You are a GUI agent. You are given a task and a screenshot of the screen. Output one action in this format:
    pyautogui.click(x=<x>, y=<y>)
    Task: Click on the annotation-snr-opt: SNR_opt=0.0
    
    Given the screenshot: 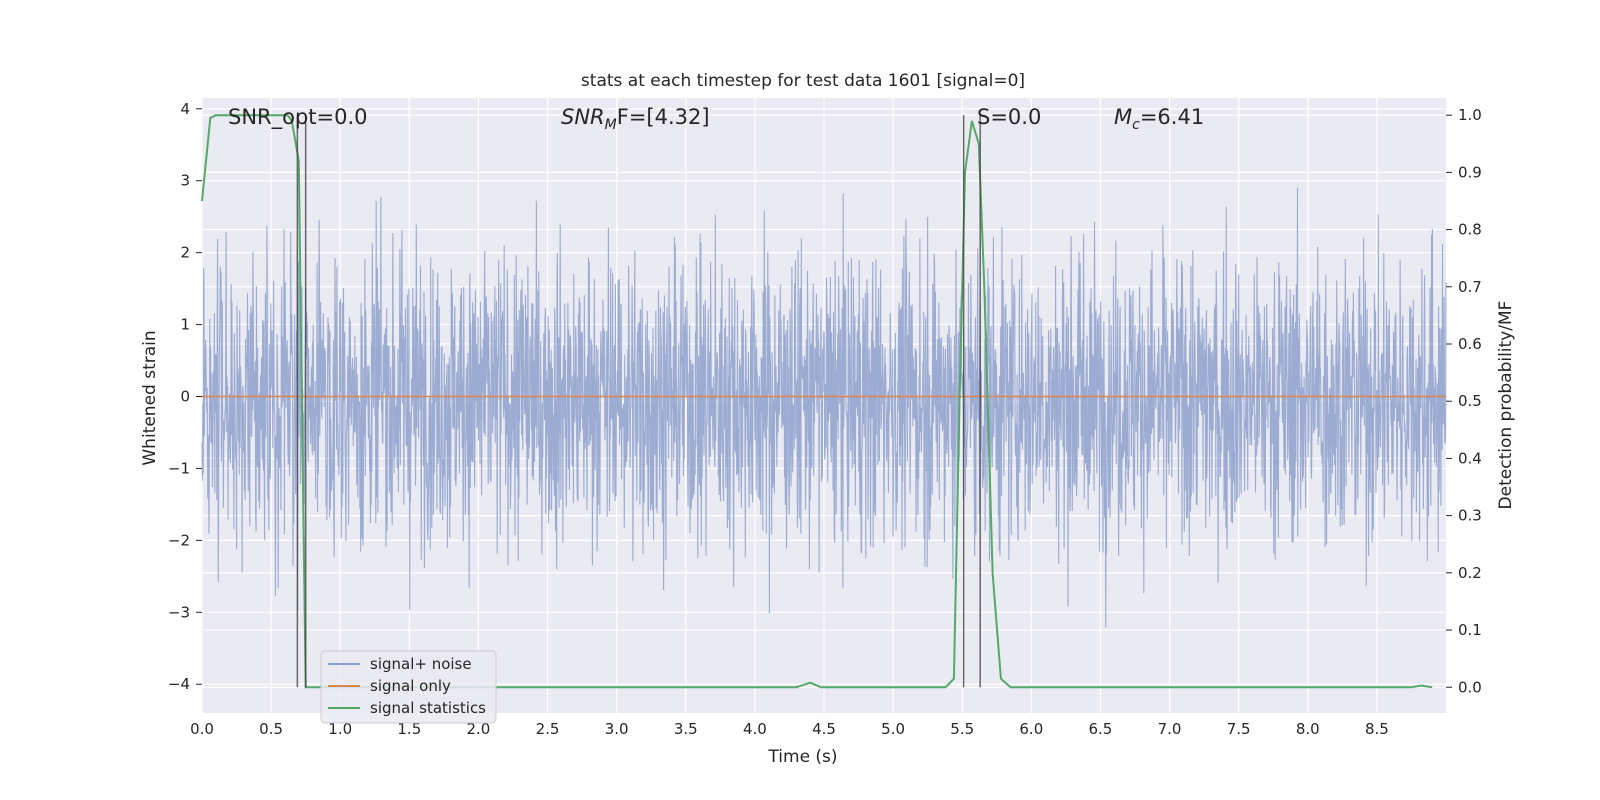 What is the action you would take?
    pyautogui.click(x=298, y=117)
    